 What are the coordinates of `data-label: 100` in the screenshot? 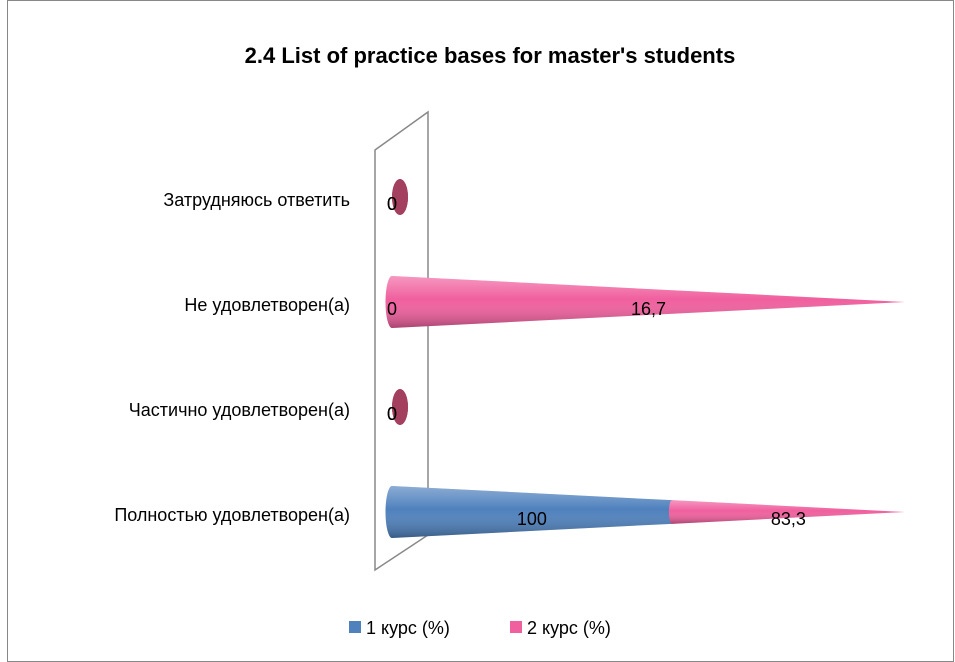 It's located at (532, 519).